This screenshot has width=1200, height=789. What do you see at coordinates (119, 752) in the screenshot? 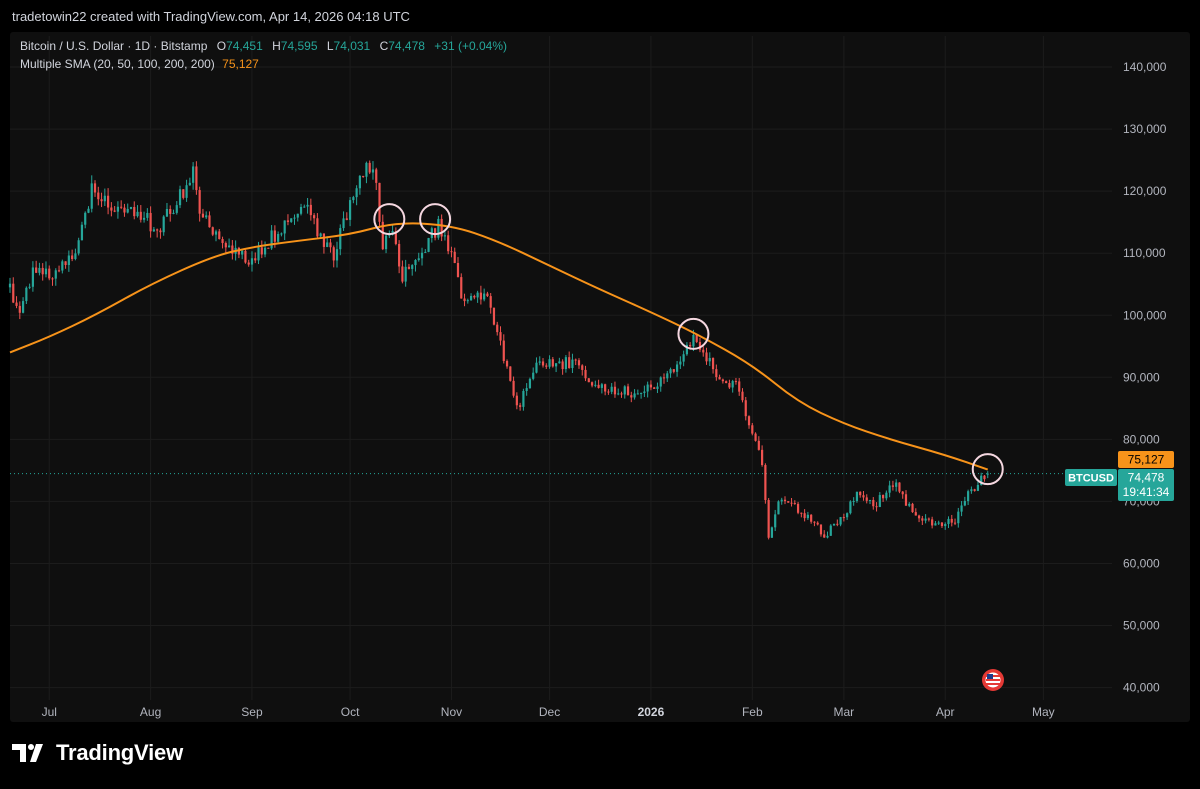
I see `brand-name: TradingView` at bounding box center [119, 752].